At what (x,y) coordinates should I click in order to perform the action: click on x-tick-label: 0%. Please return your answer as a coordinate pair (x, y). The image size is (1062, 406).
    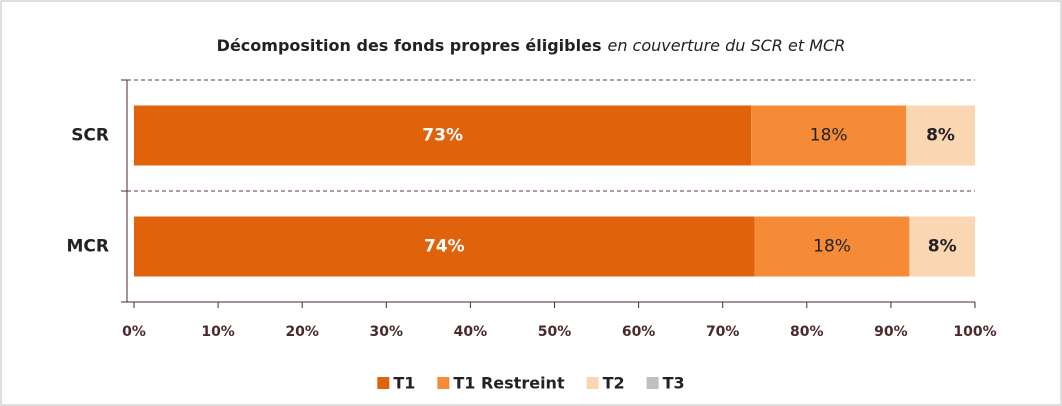
    Looking at the image, I should click on (134, 332).